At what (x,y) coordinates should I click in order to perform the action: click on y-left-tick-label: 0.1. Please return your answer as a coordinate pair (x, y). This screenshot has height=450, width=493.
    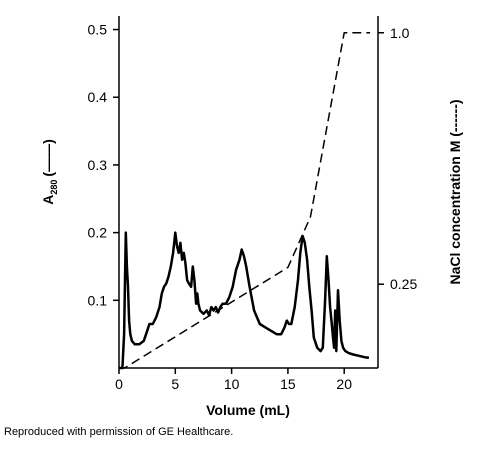
    Looking at the image, I should click on (98, 300).